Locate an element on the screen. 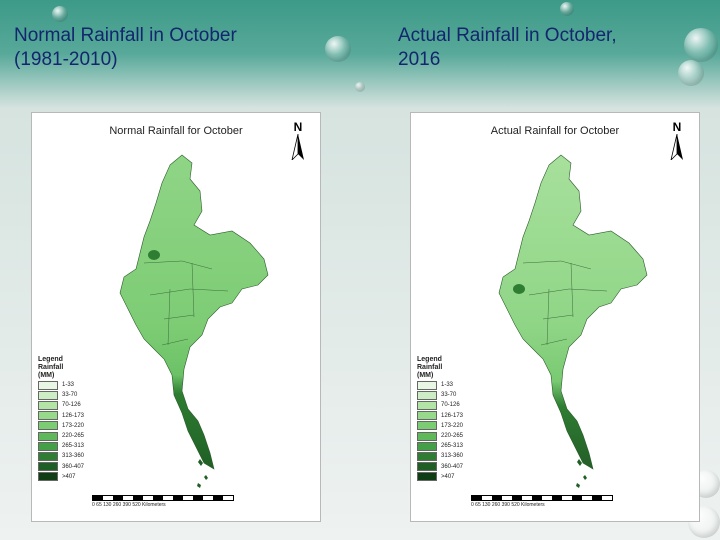  left-title-line2: (1981-2010) is located at coordinates (66, 59).